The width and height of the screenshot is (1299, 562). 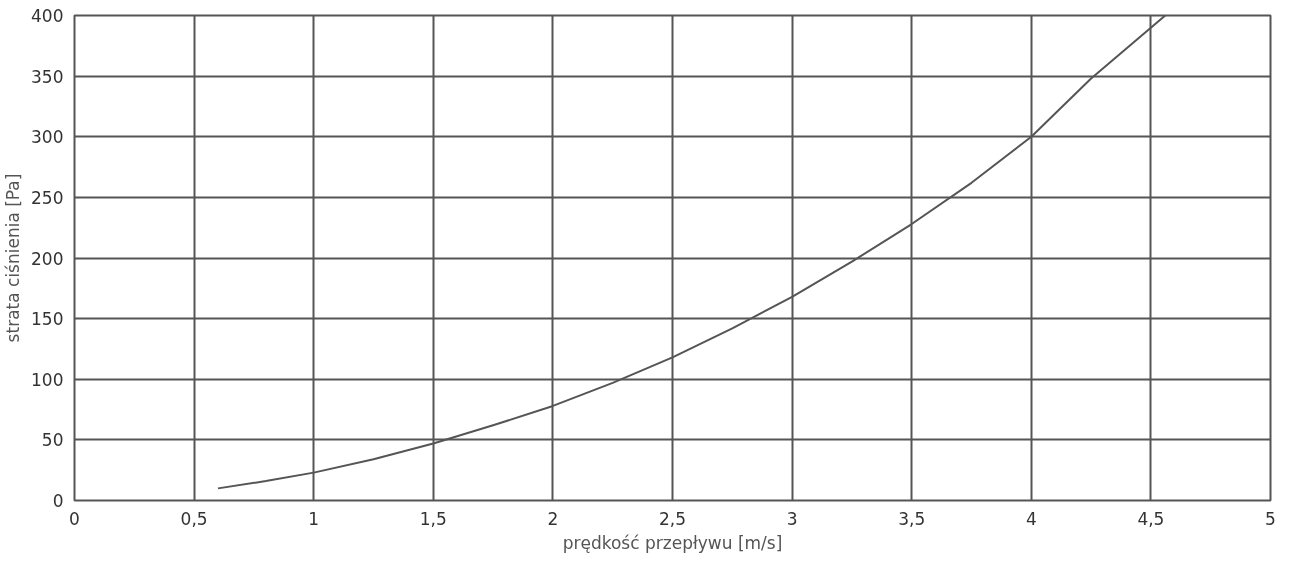 I want to click on x-tick-label: 4,5, so click(x=1151, y=518).